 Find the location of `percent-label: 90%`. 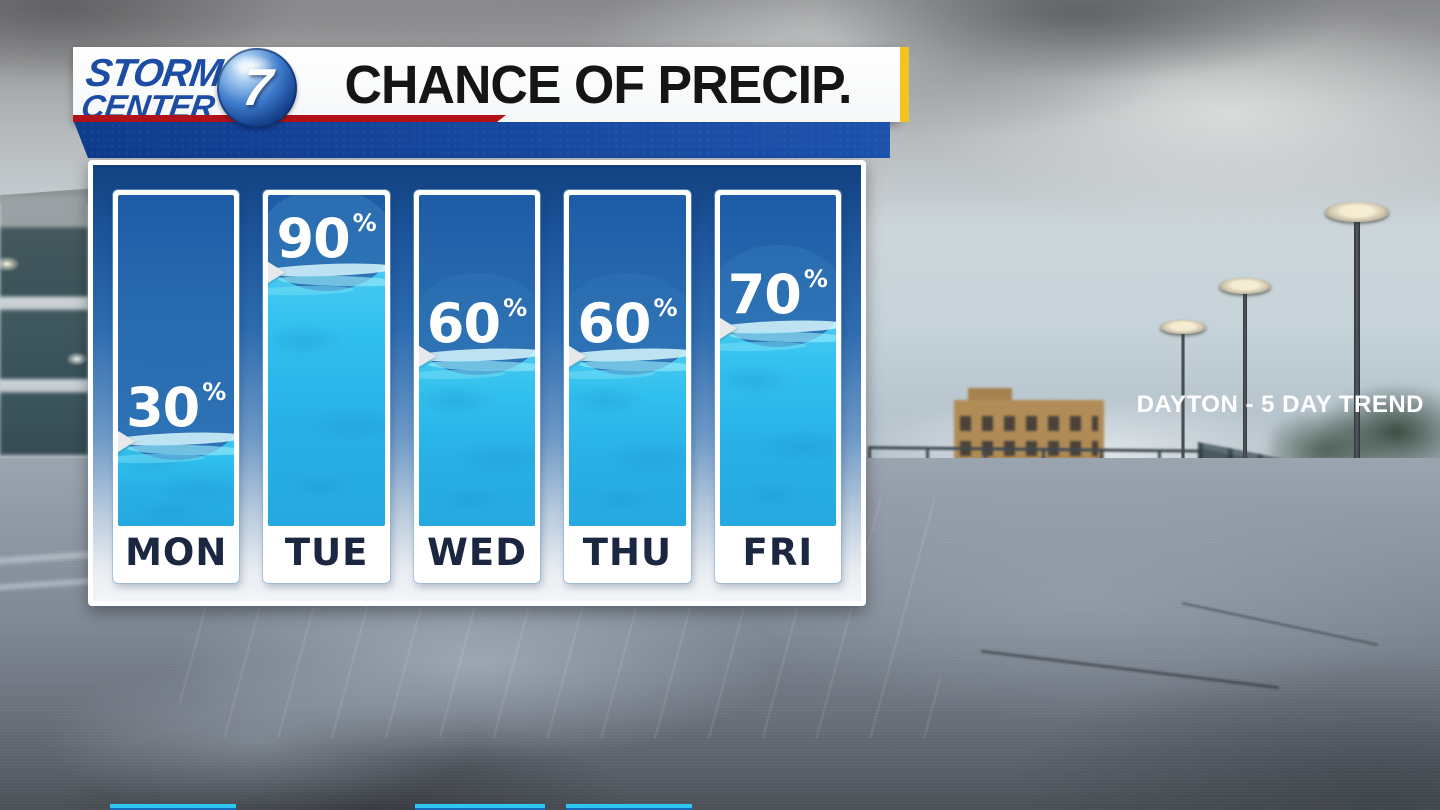

percent-label: 90% is located at coordinates (326, 238).